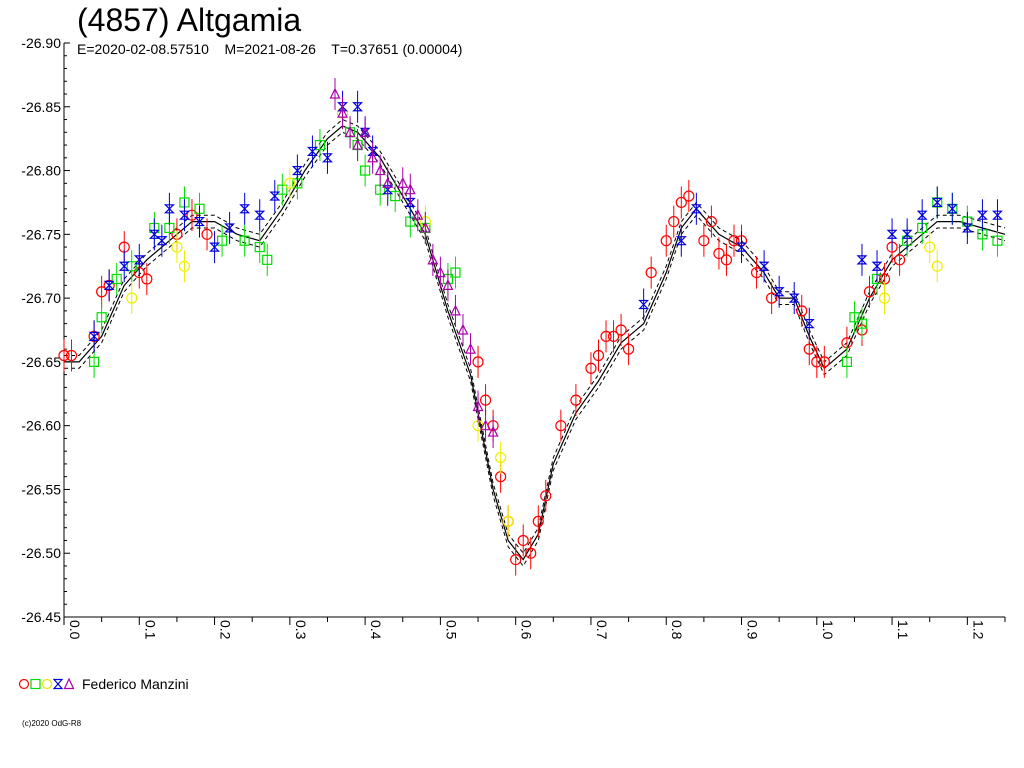  I want to click on legend-marker-icons, so click(46, 684).